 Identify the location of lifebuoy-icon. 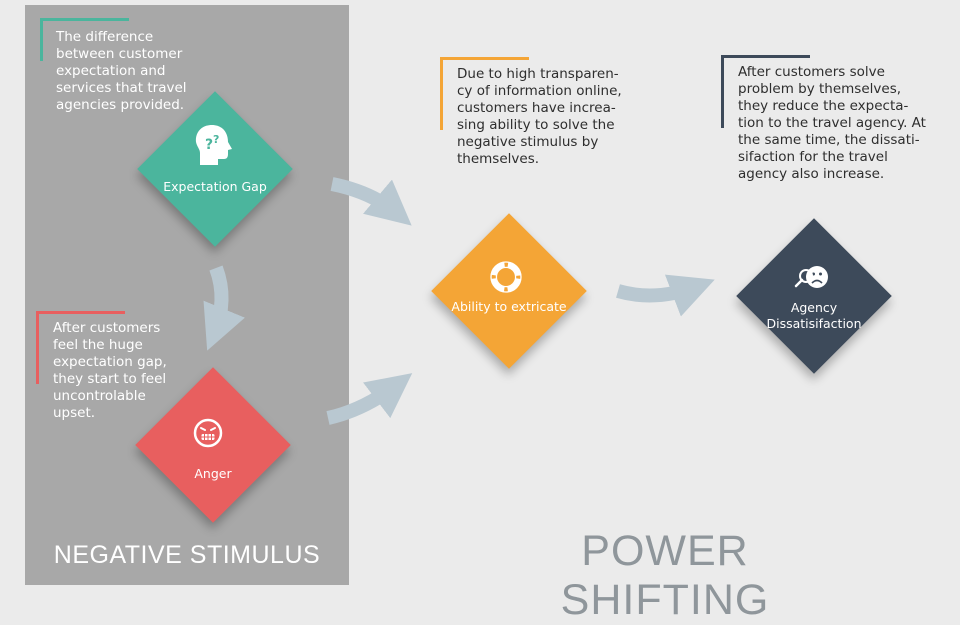
(506, 277).